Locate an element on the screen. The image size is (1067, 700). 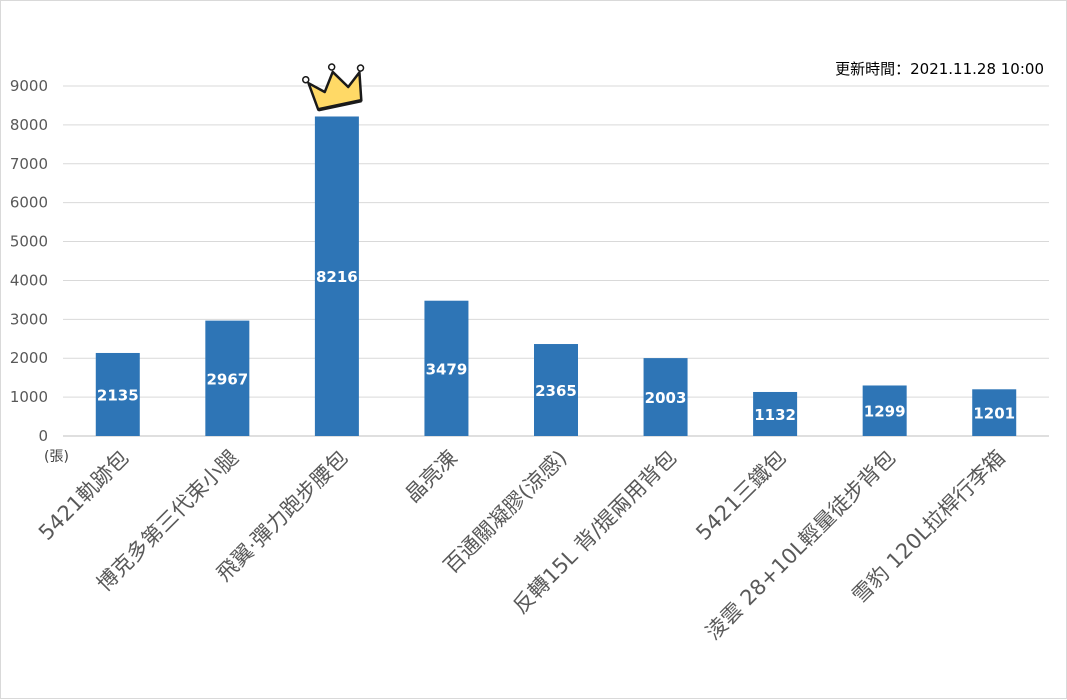
y-tick-label: 0 is located at coordinates (43, 436).